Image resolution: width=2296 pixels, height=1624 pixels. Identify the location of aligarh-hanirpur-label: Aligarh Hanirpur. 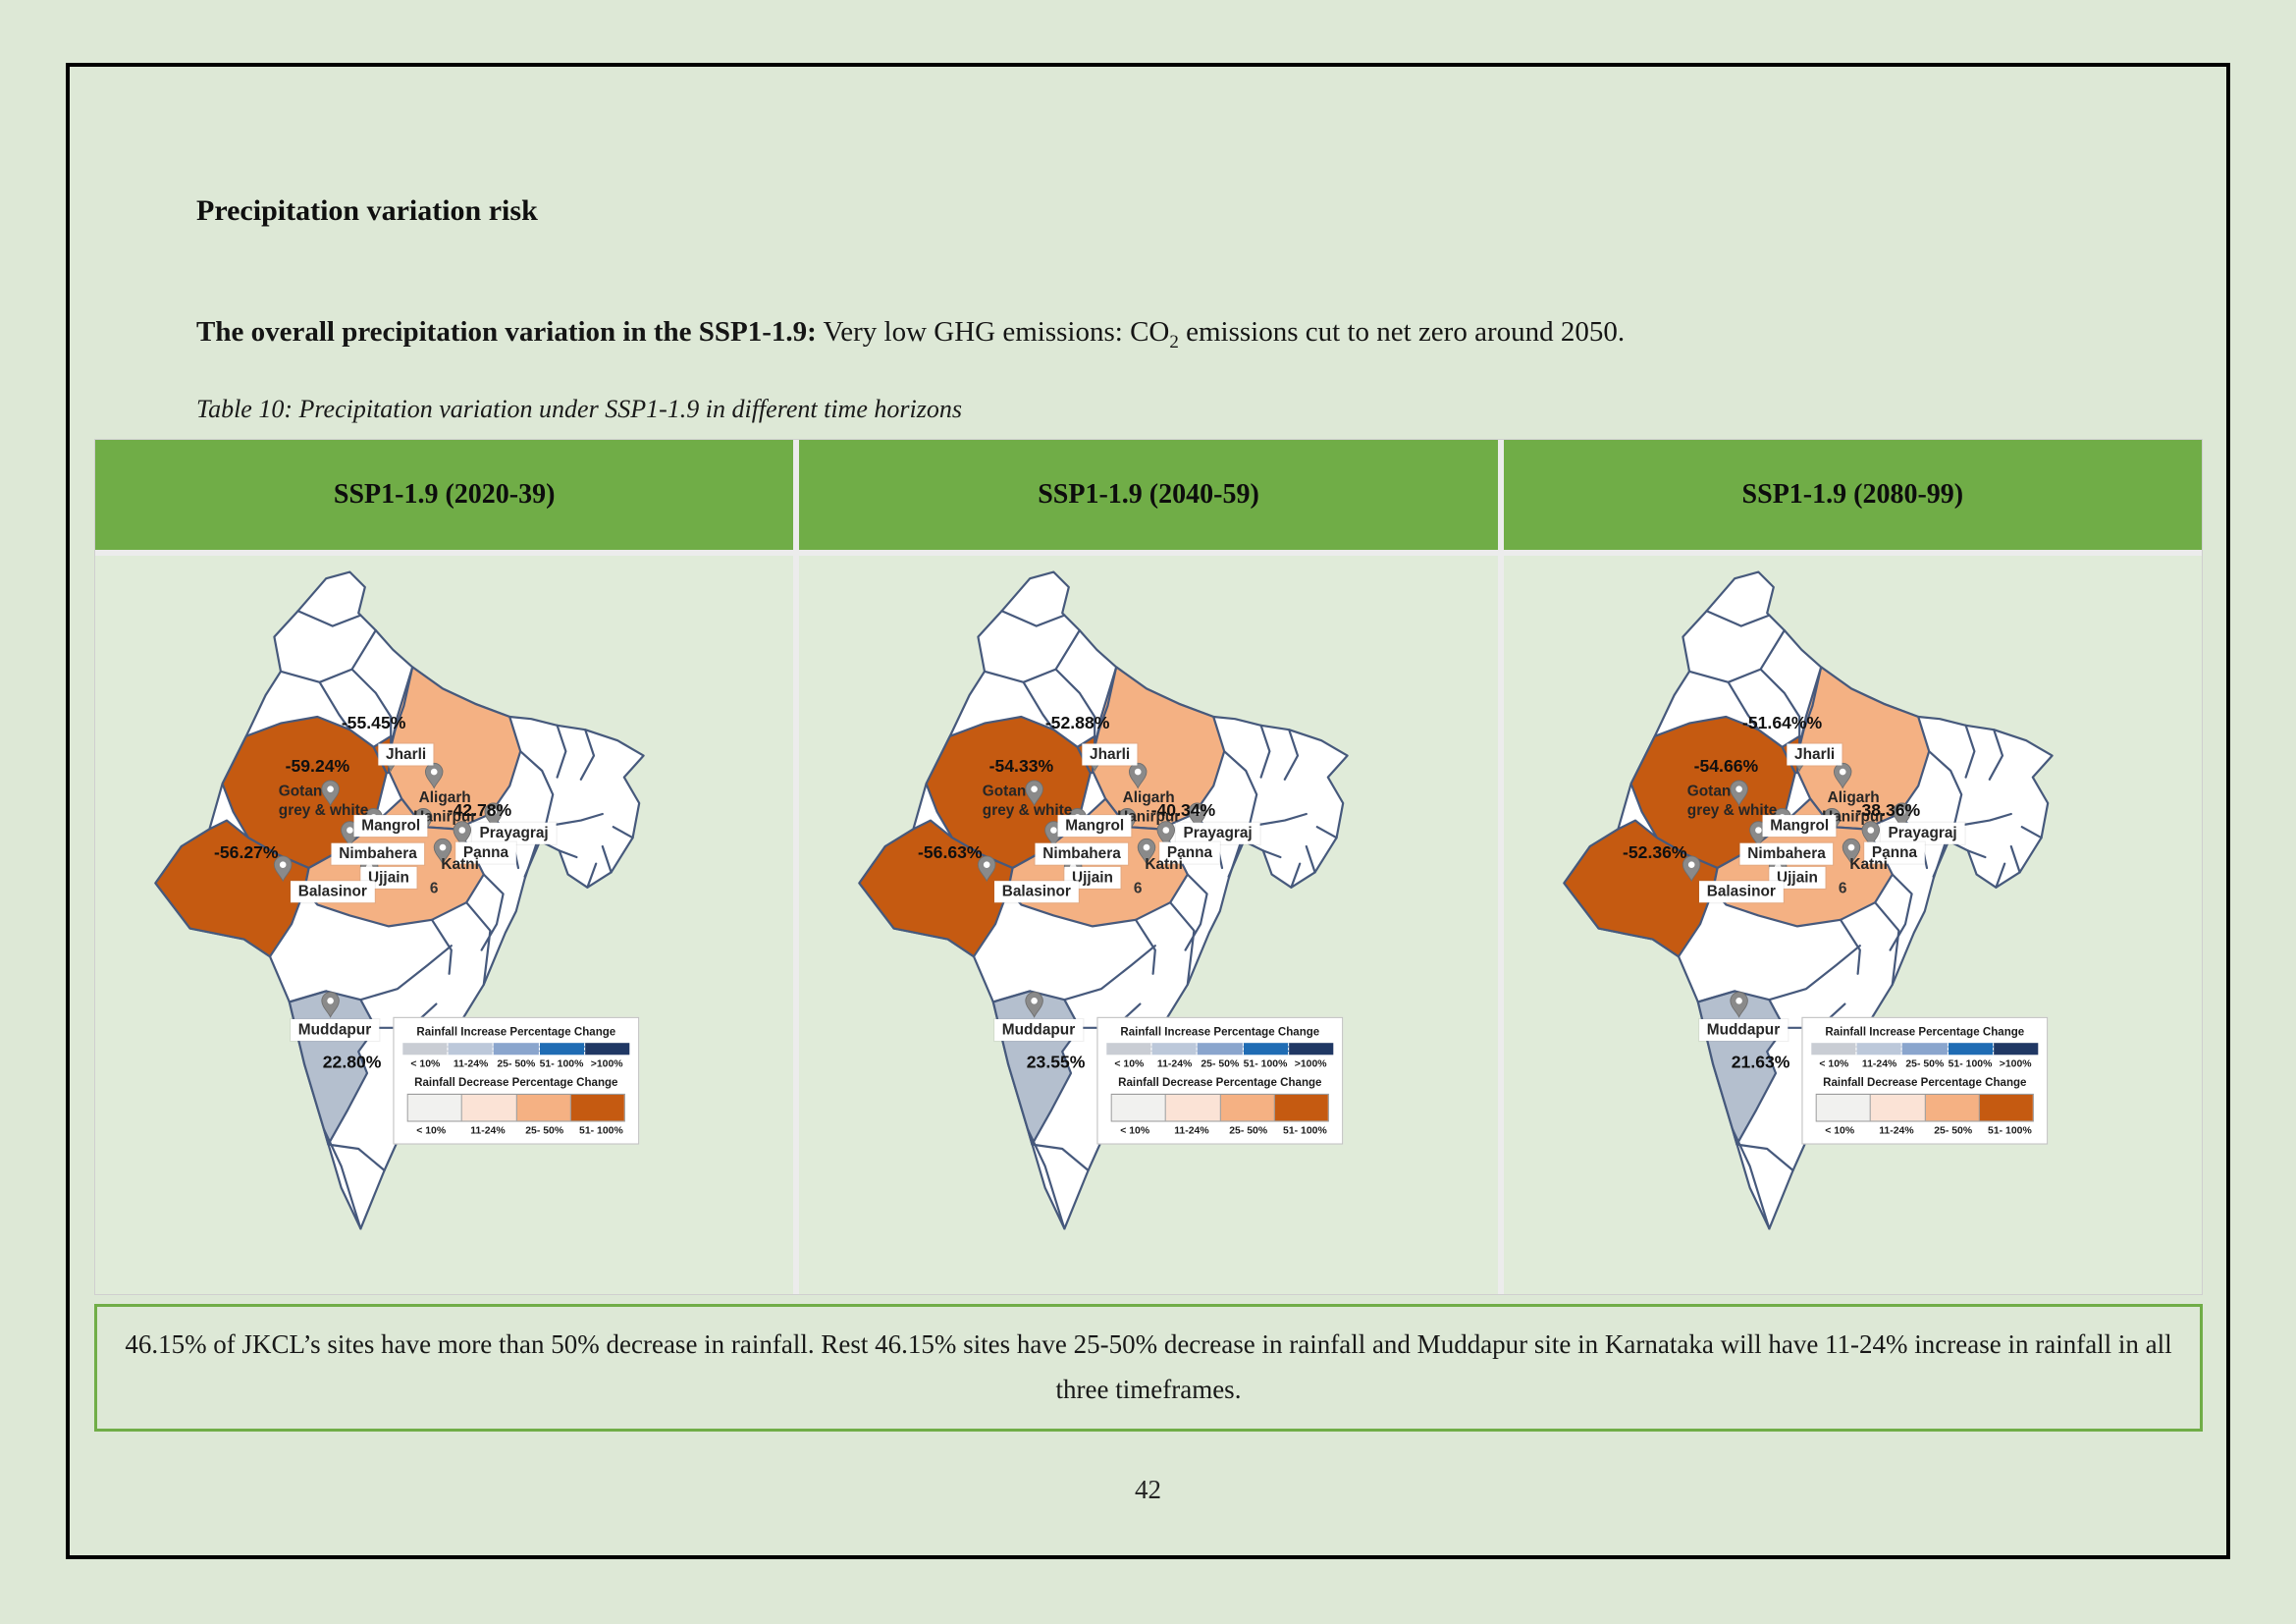
(1854, 807).